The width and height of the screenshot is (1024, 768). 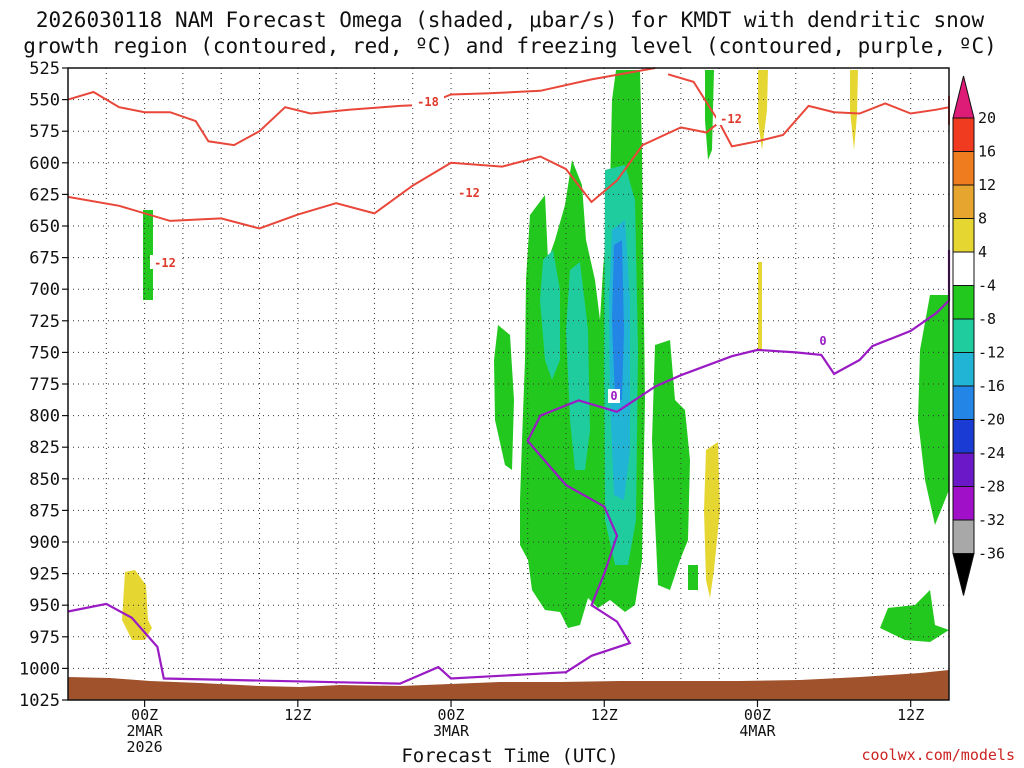 I want to click on contour-label-minus12-mid: -12, so click(x=469, y=193).